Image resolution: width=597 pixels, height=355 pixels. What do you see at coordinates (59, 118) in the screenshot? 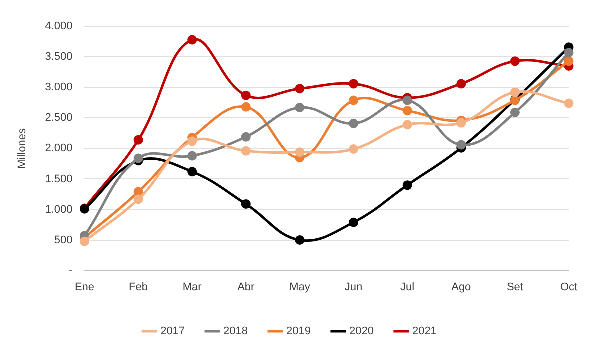
I see `y-tick-label: 2.500` at bounding box center [59, 118].